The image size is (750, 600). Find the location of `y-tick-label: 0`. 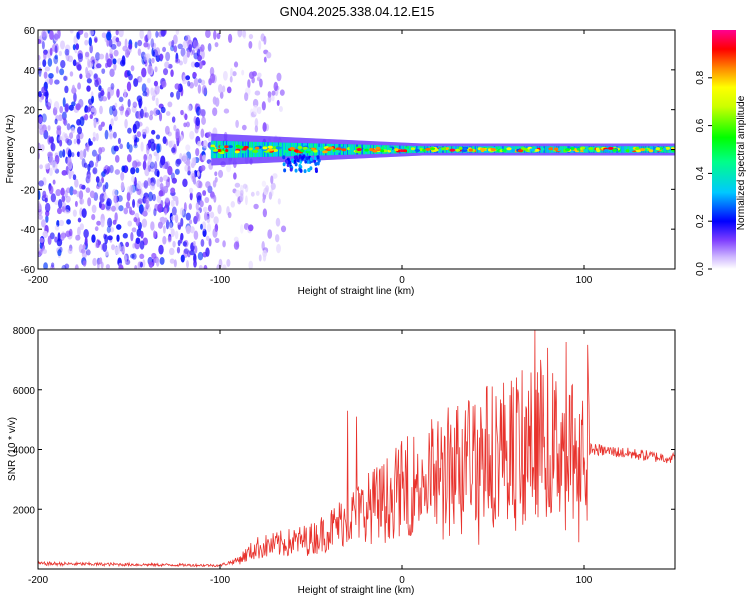

y-tick-label: 0 is located at coordinates (32, 151).